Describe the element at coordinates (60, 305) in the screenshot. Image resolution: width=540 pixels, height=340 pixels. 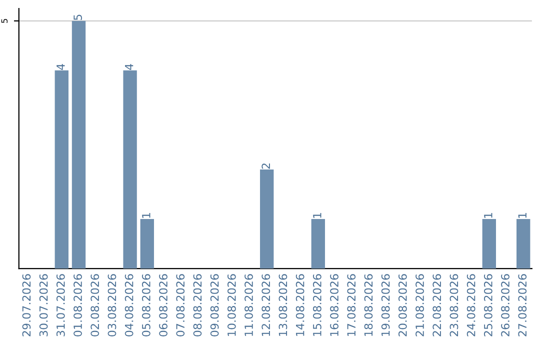
I see `x-tick-label: 31.07.2026` at that location.